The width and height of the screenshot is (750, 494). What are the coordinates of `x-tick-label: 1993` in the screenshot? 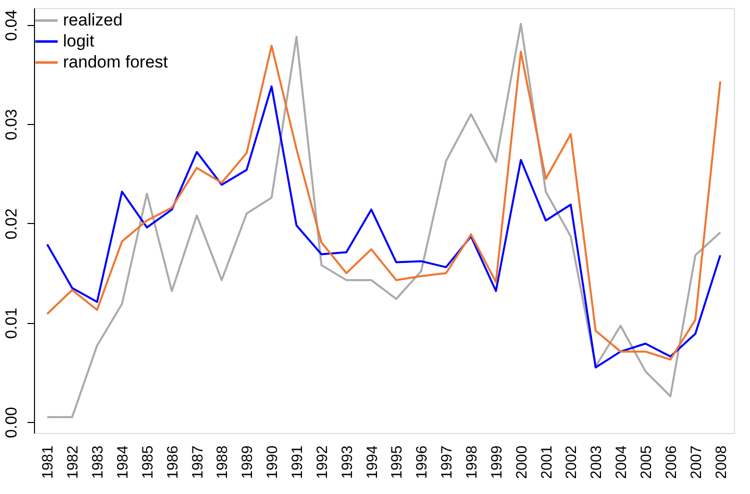 It's located at (347, 462).